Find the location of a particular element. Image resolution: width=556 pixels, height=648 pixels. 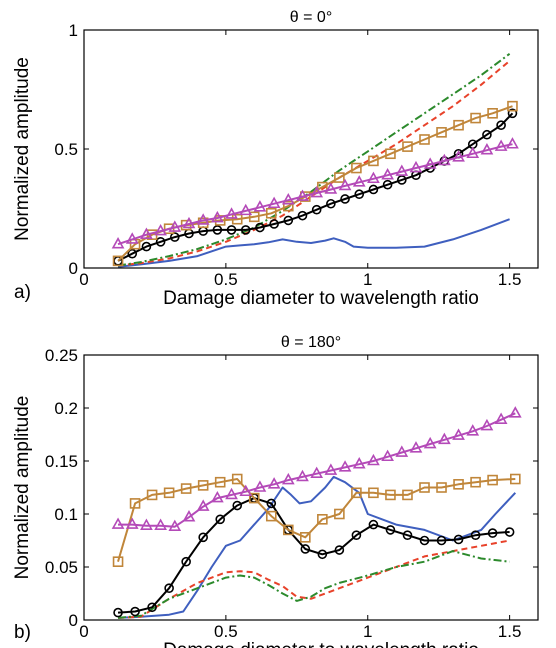

y-tick-label: 0.1 is located at coordinates (66, 514).